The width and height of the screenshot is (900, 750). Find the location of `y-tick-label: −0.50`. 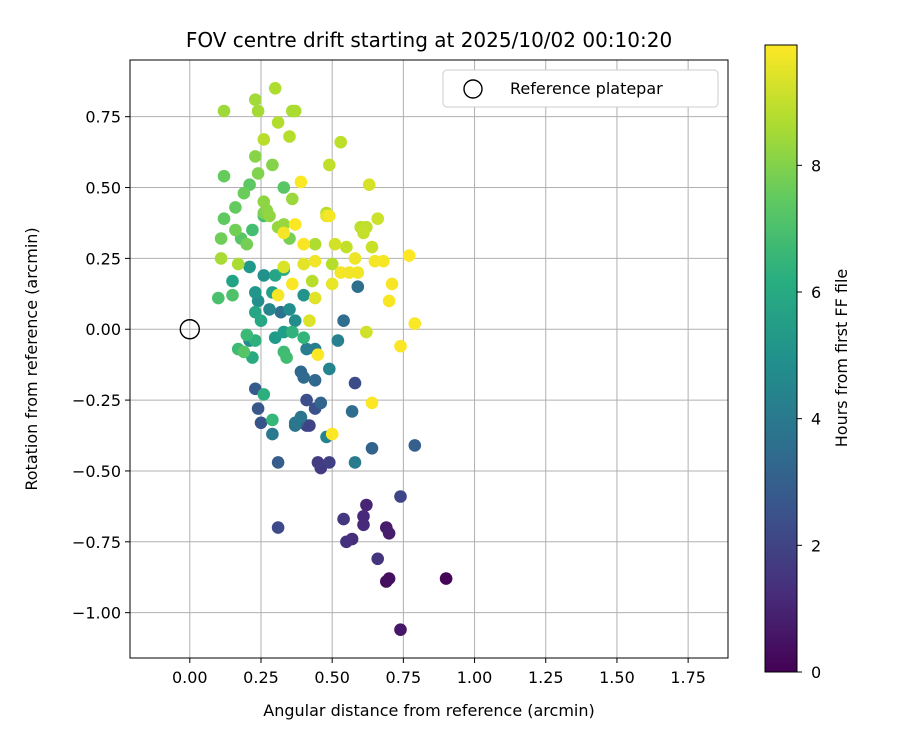

y-tick-label: −0.50 is located at coordinates (96, 471).